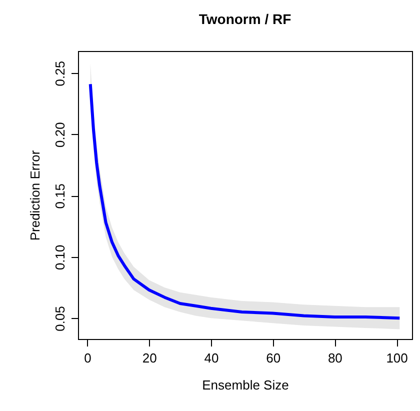 The height and width of the screenshot is (411, 420). Describe the element at coordinates (245, 385) in the screenshot. I see `x-axis-title: Ensemble Size` at that location.